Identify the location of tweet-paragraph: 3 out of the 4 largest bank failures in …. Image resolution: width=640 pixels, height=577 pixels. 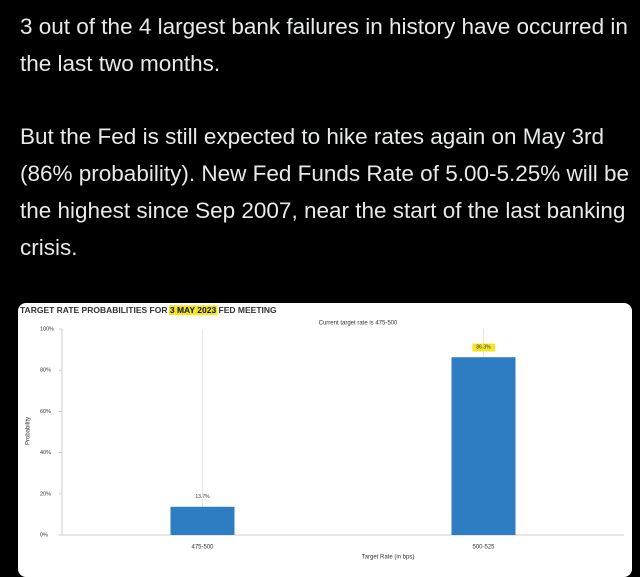
(324, 45).